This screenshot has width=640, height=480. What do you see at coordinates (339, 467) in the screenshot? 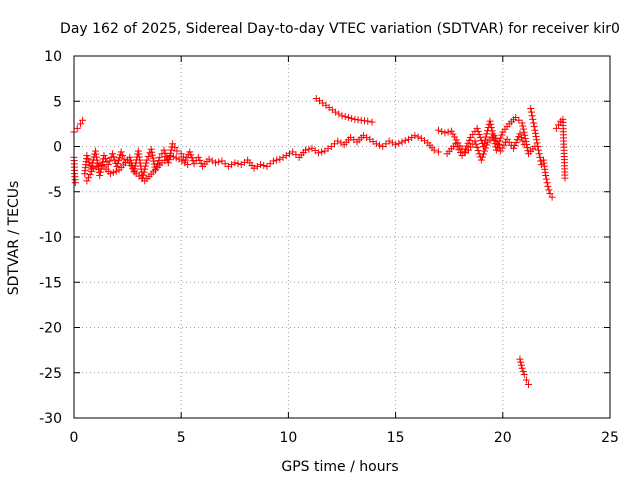
I see `x-axis-title: GPS time / hours` at bounding box center [339, 467].